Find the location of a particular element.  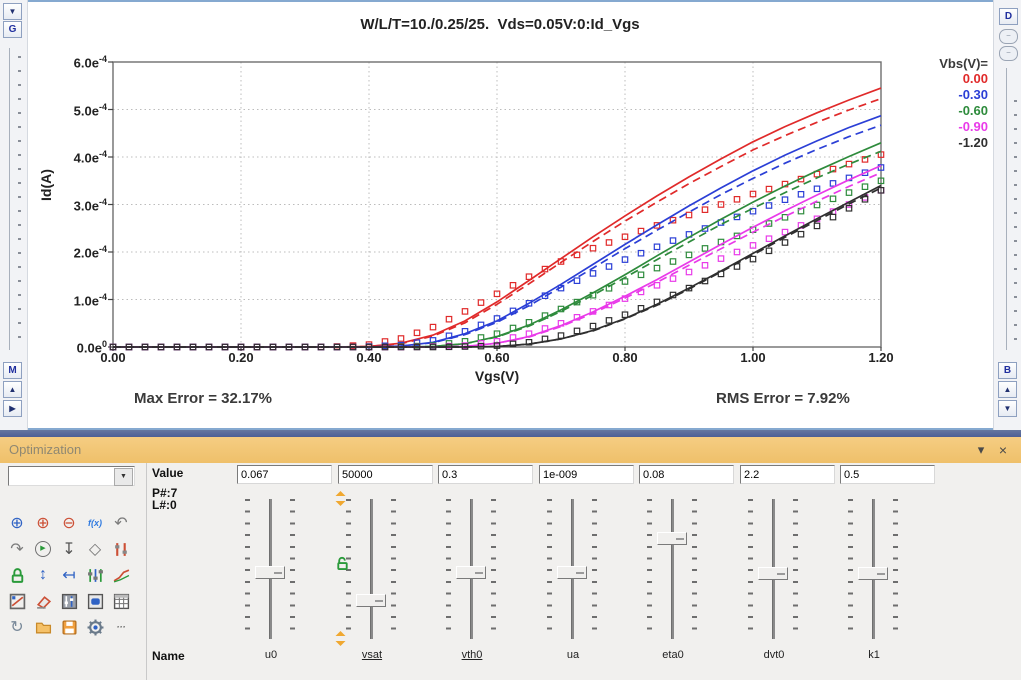

slider-track-vsat is located at coordinates (371, 569).